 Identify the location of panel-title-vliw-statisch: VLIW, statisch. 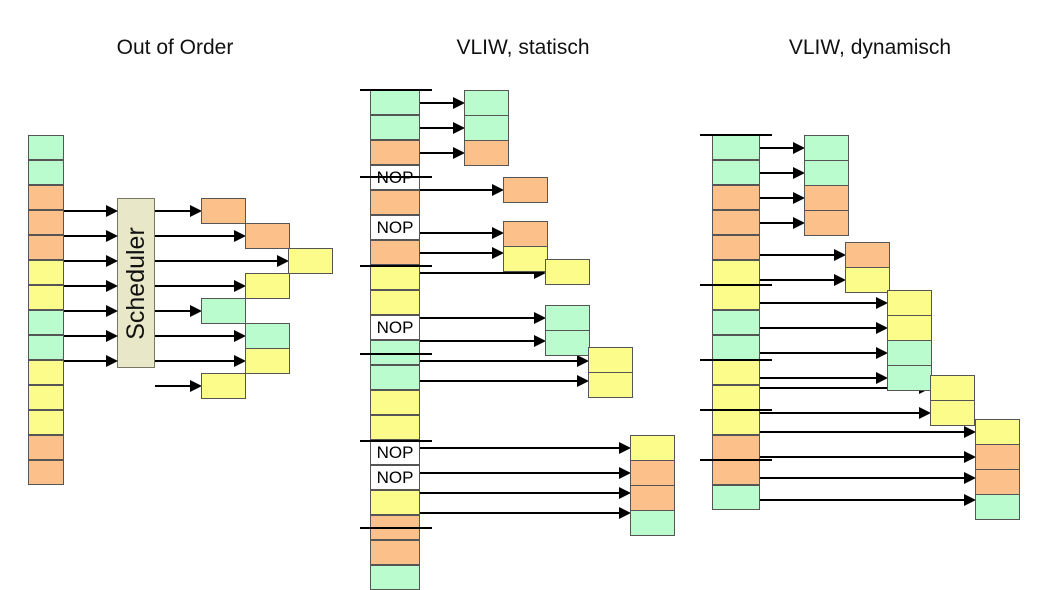
(523, 47).